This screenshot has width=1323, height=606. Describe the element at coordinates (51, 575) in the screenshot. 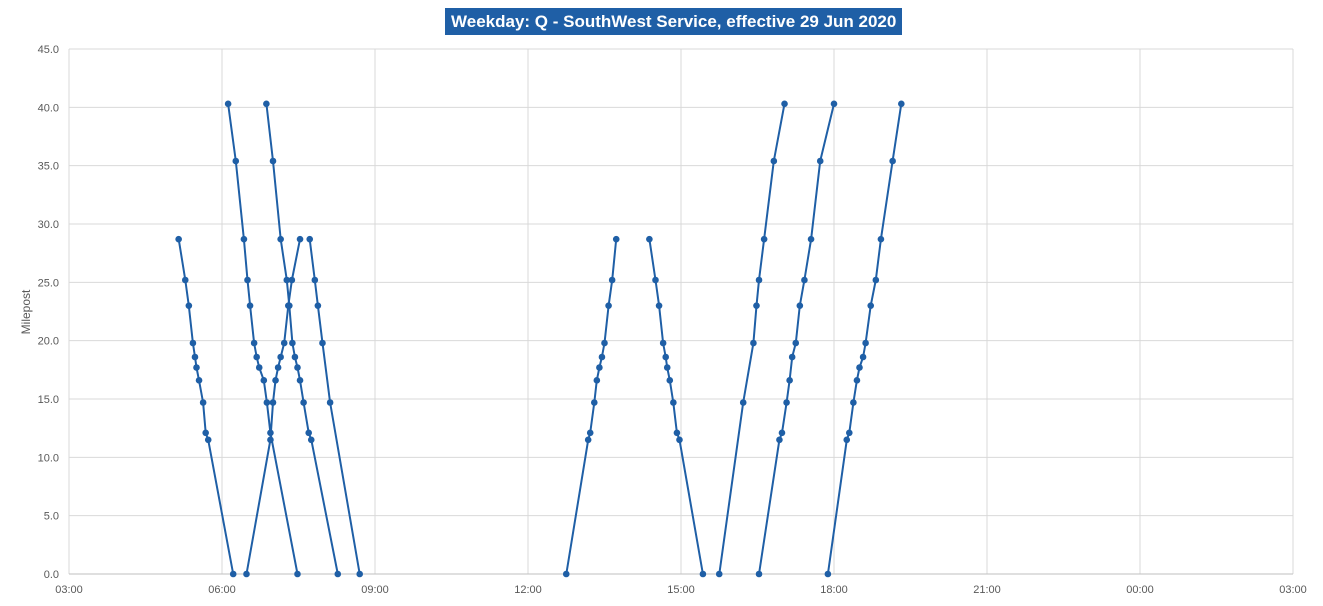

I see `y-tick-label: 0.0` at that location.